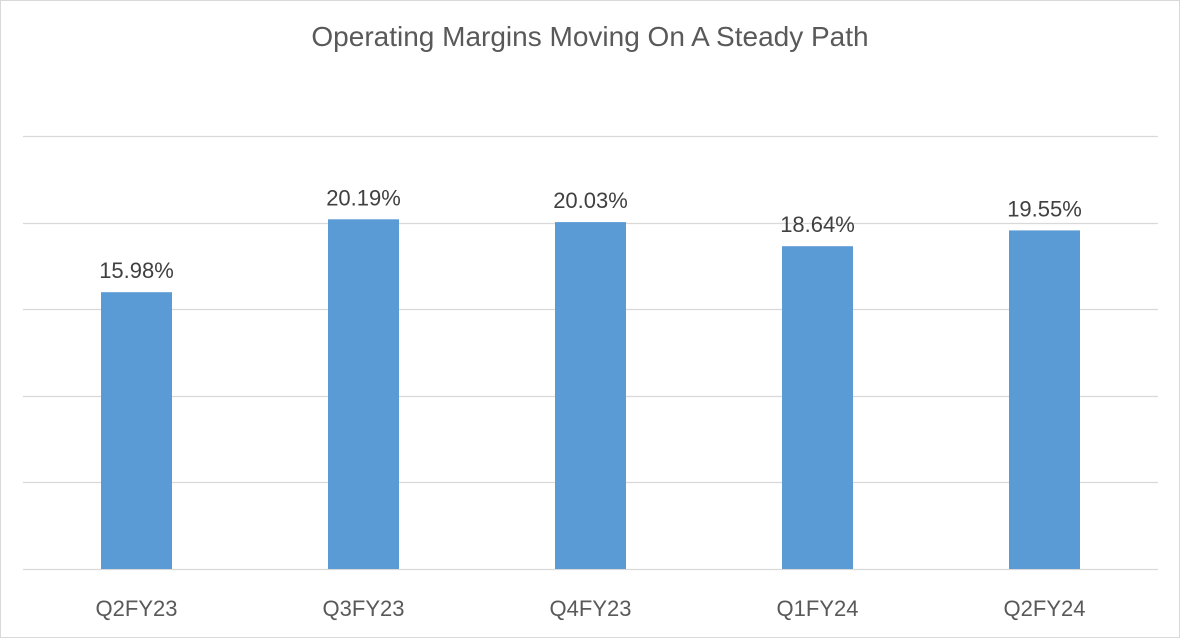 This screenshot has height=638, width=1180. Describe the element at coordinates (1044, 208) in the screenshot. I see `data-label-q2fy24: 19.55%` at that location.